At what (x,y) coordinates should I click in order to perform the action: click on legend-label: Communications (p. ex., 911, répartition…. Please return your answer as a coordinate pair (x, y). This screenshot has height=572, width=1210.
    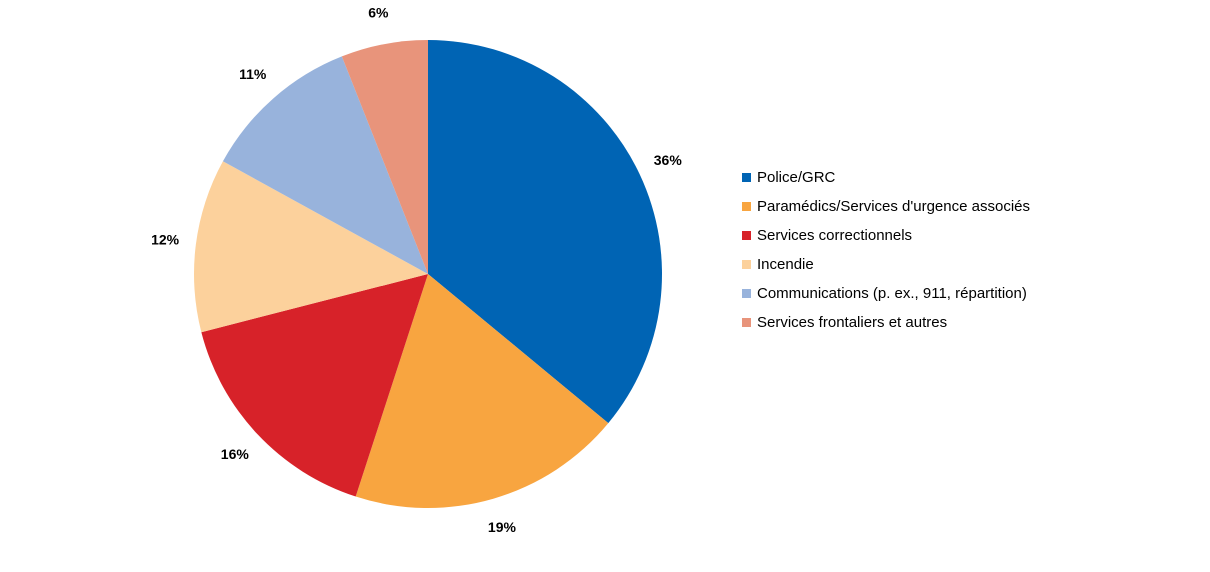
    Looking at the image, I should click on (892, 293).